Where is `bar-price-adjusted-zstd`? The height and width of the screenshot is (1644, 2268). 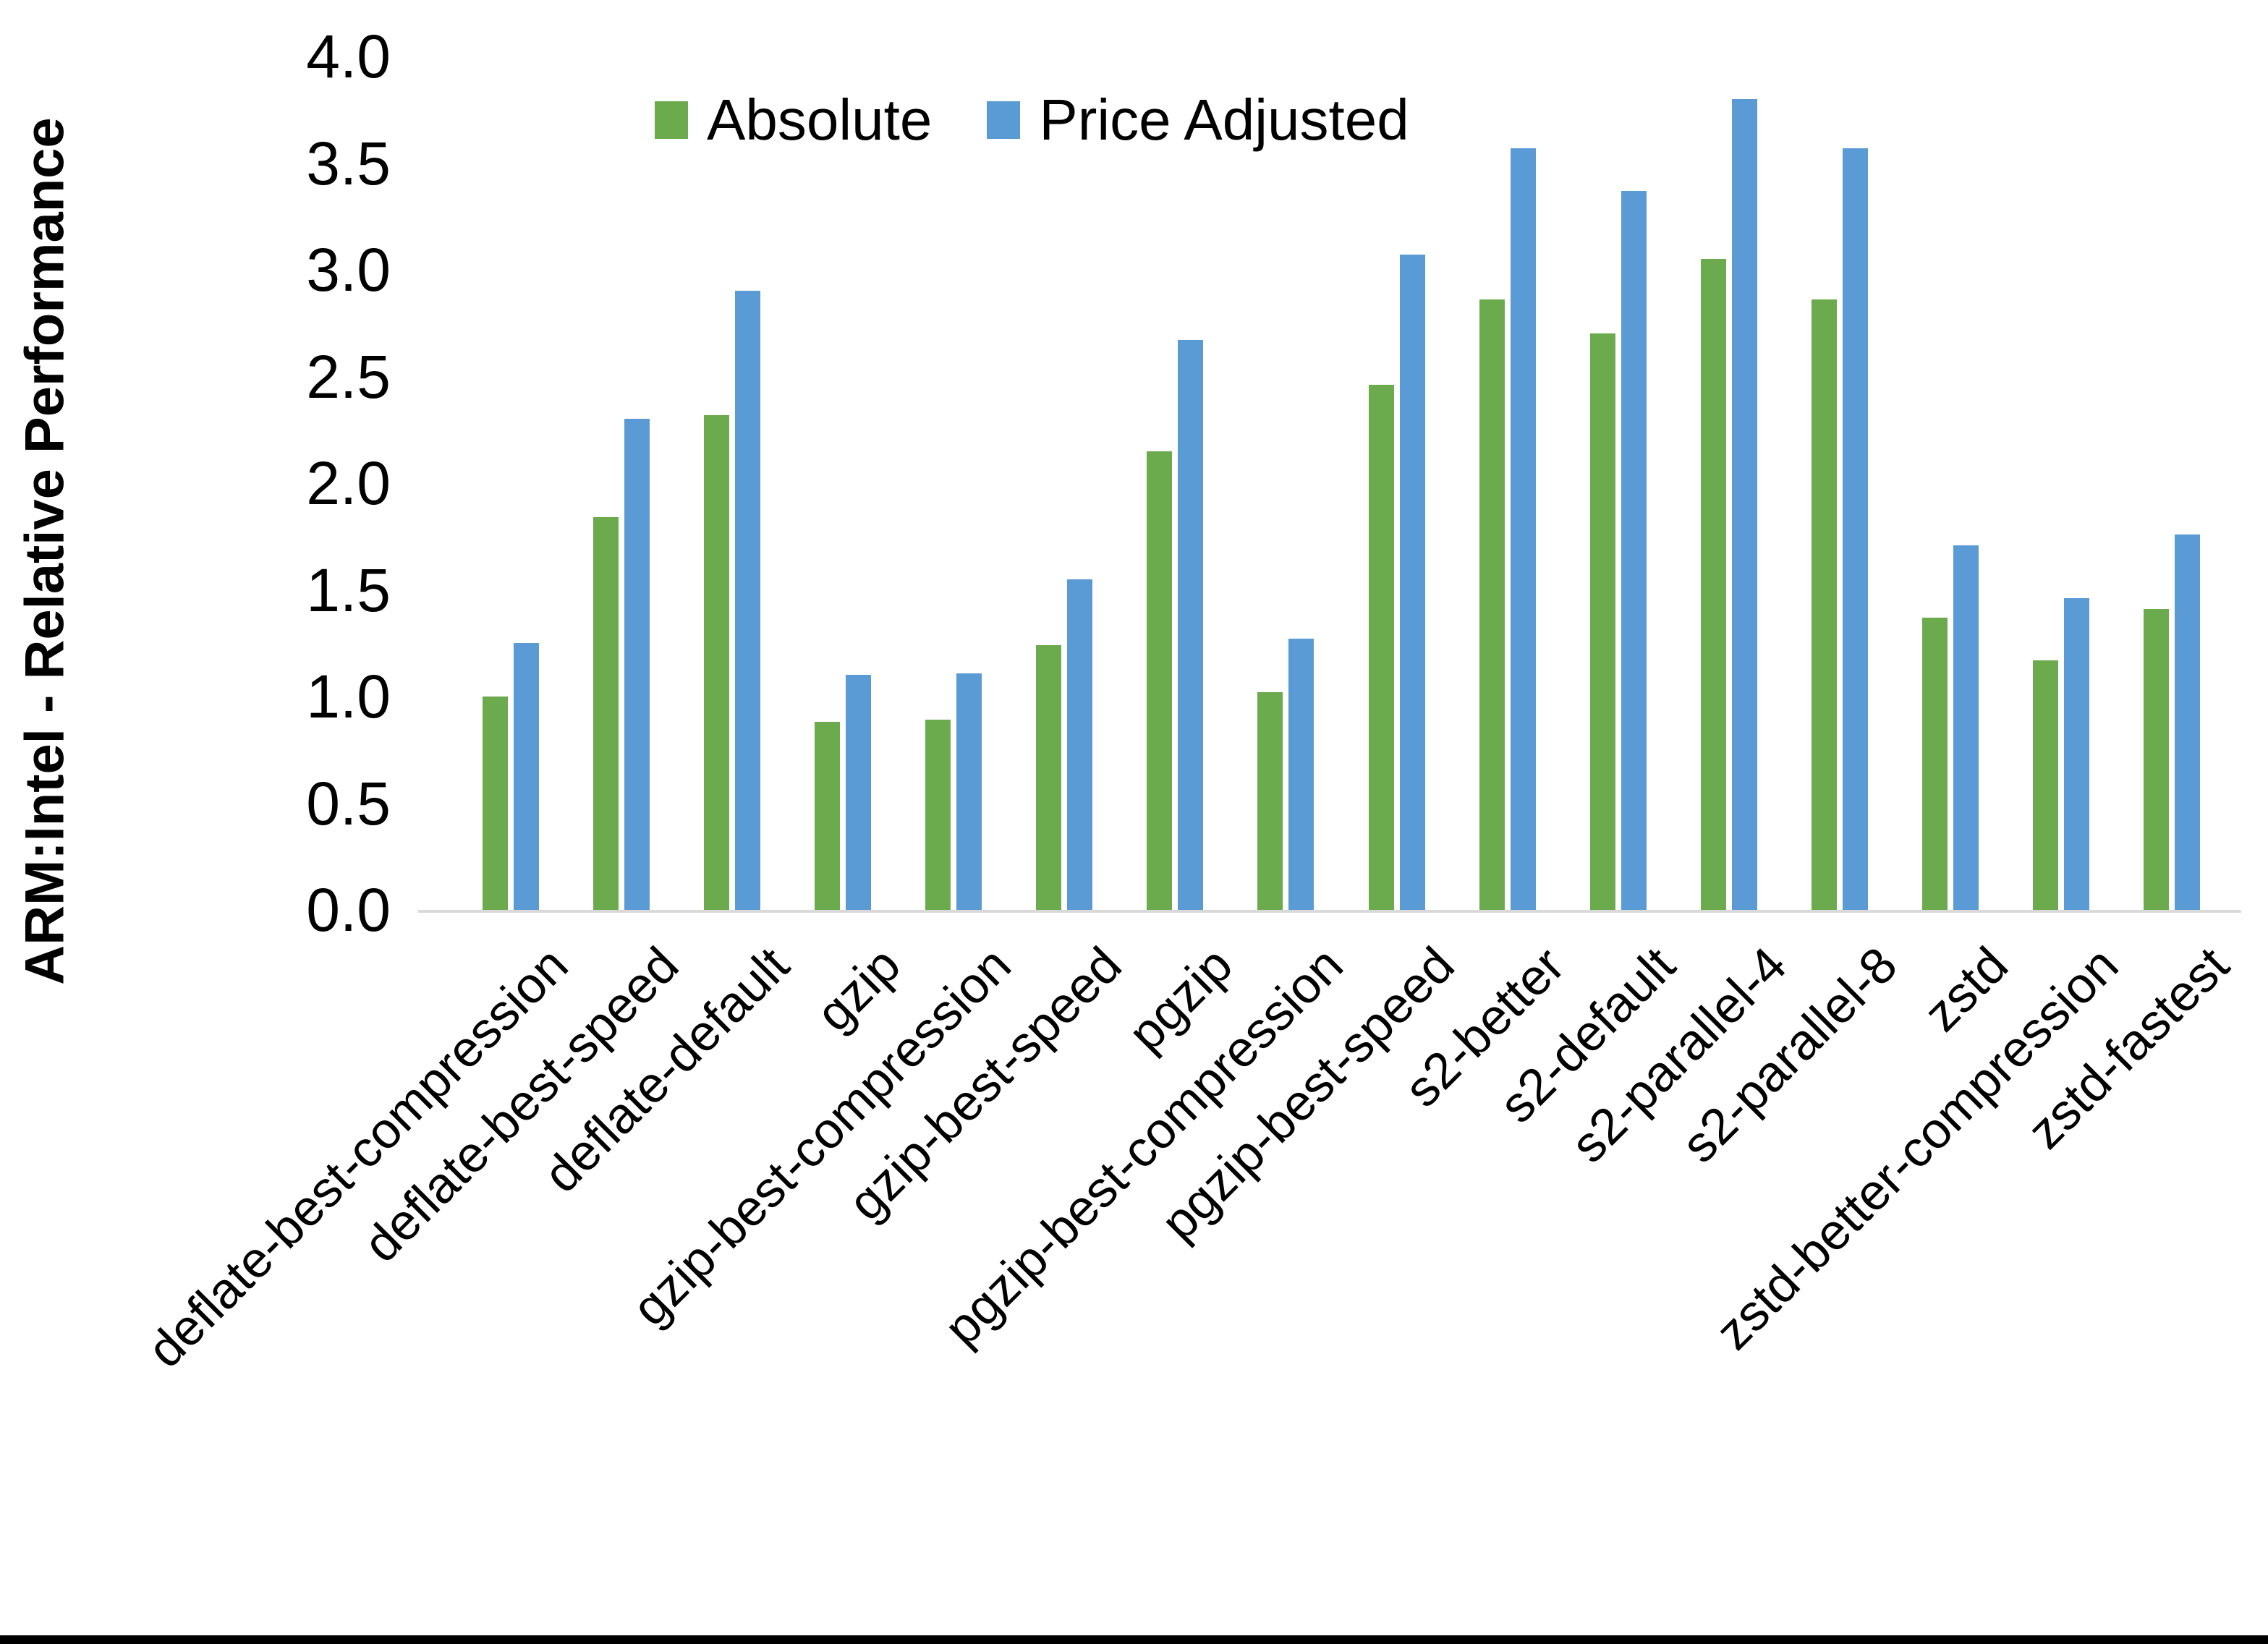 bar-price-adjusted-zstd is located at coordinates (1966, 727).